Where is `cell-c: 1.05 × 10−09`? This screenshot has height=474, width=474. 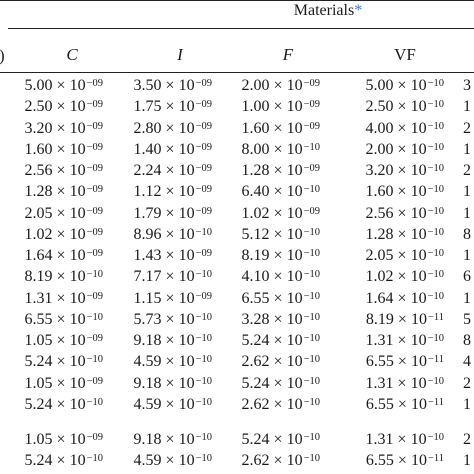
cell-c: 1.05 × 10−09 is located at coordinates (64, 385).